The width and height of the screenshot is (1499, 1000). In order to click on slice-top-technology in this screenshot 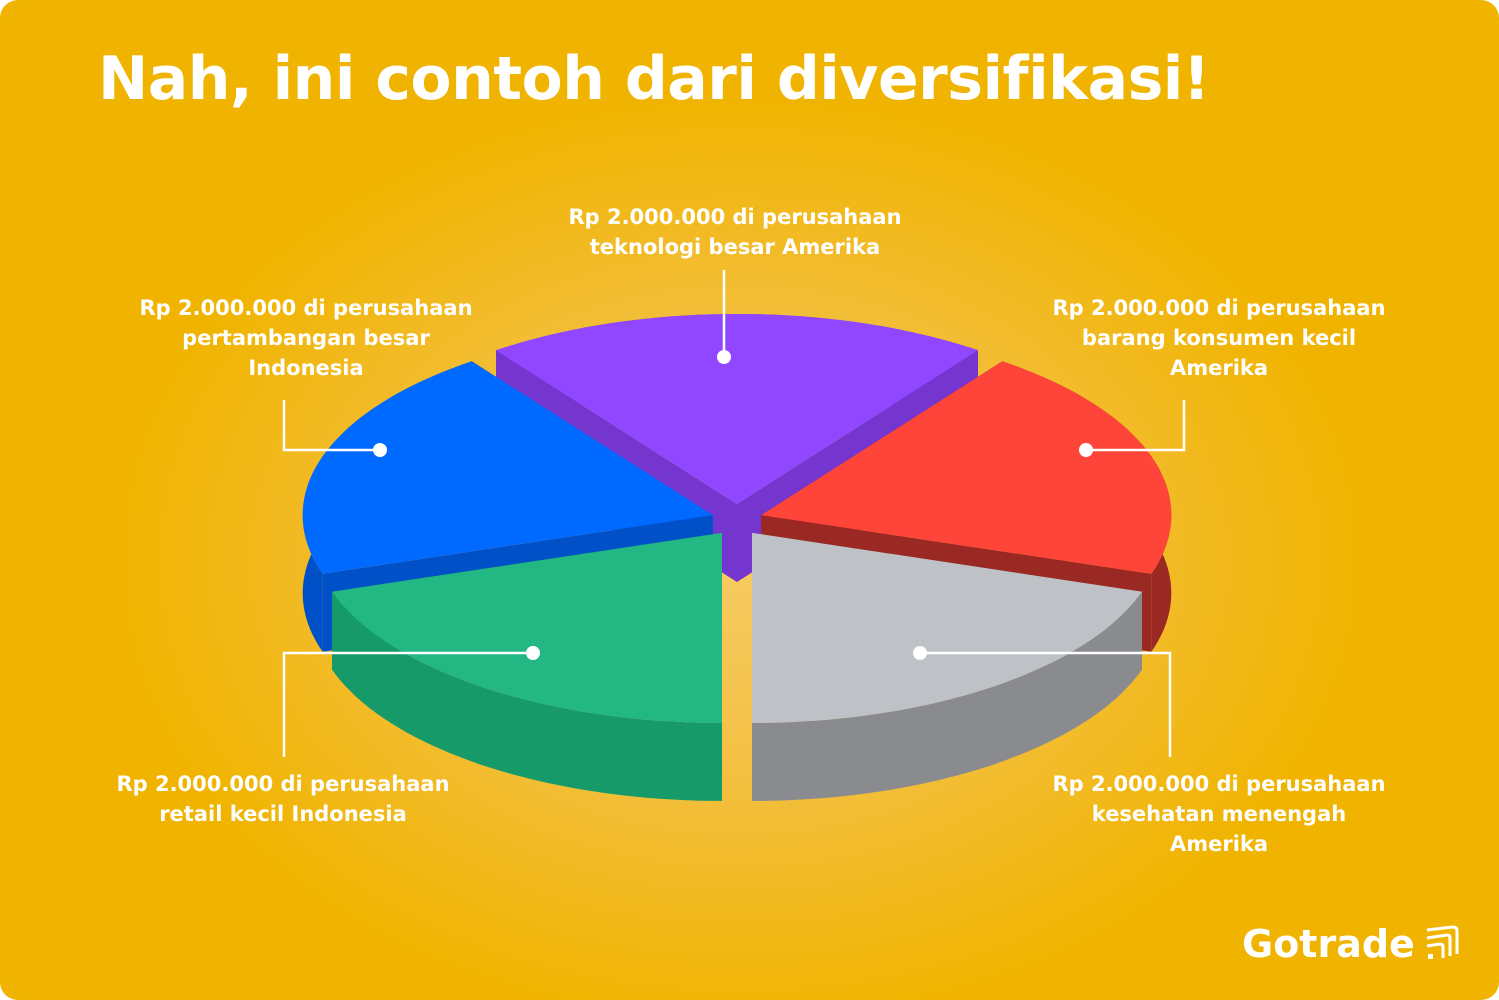, I will do `click(737, 409)`.